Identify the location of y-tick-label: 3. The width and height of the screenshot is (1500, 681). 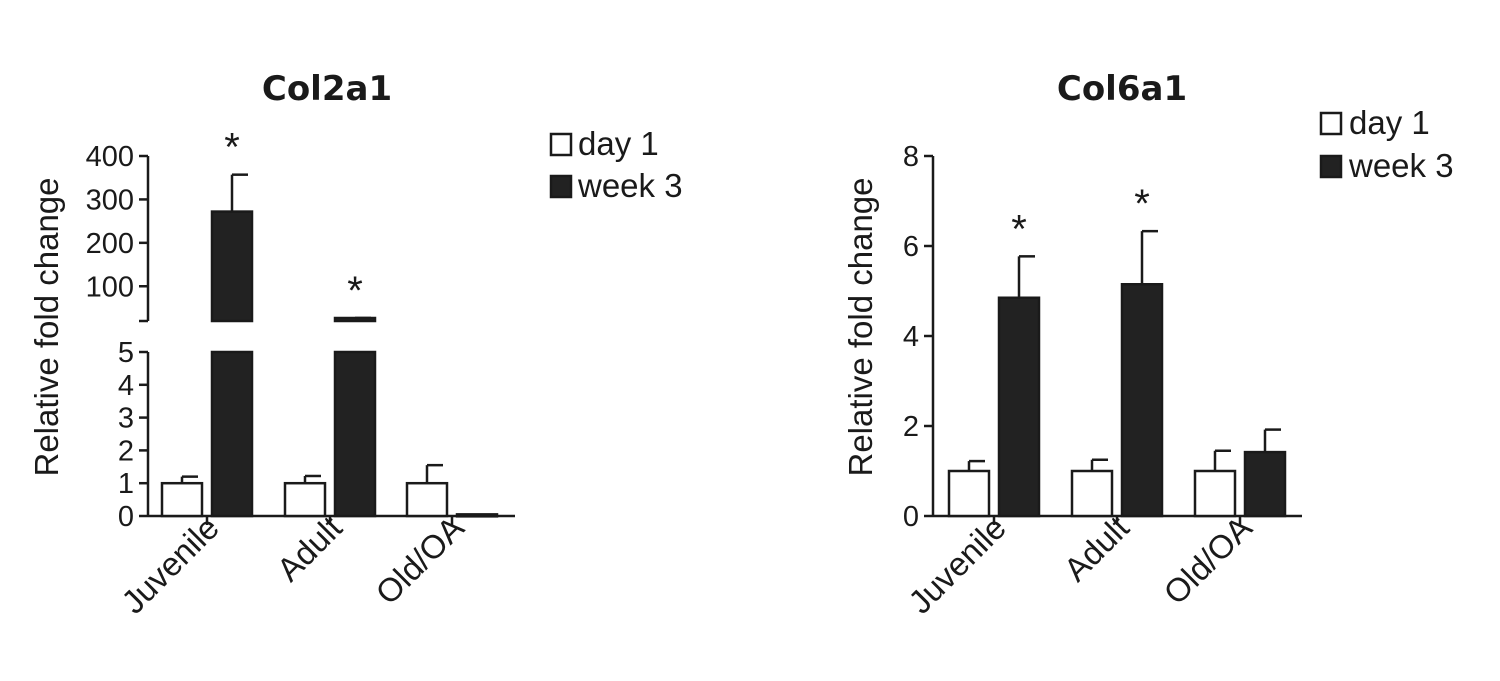
(126, 419).